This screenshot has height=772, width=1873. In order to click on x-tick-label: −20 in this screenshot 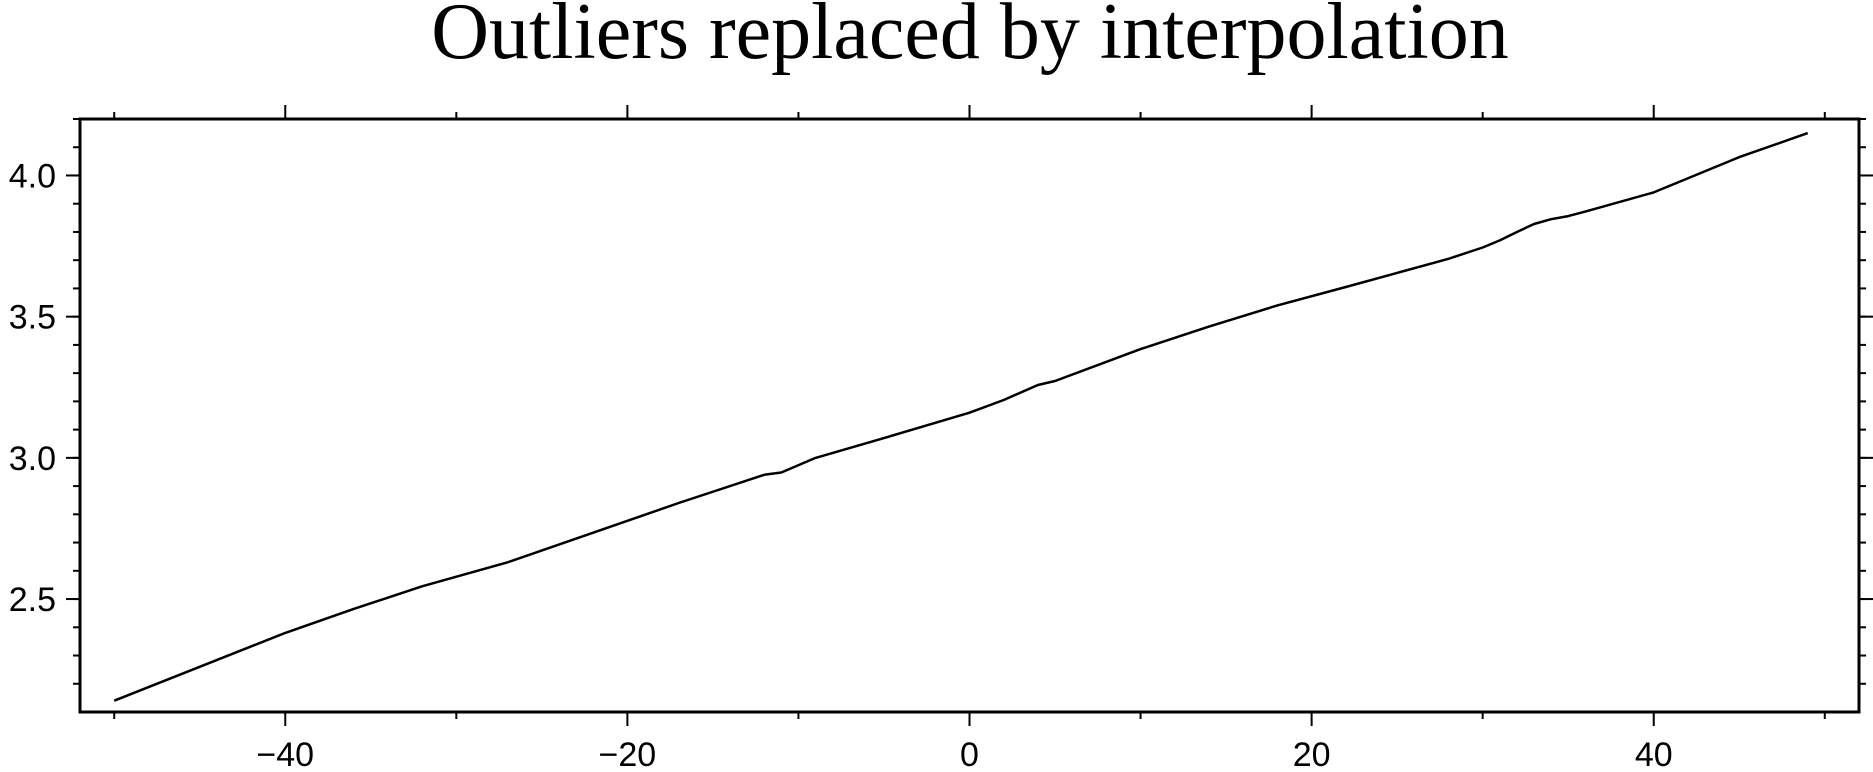, I will do `click(628, 751)`.